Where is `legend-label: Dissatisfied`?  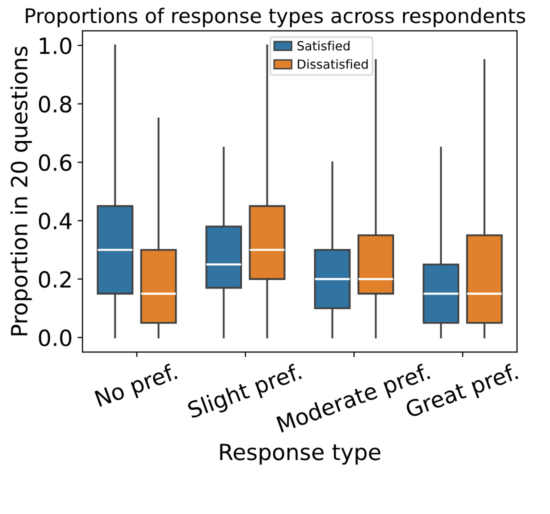
legend-label: Dissatisfied is located at coordinates (333, 64).